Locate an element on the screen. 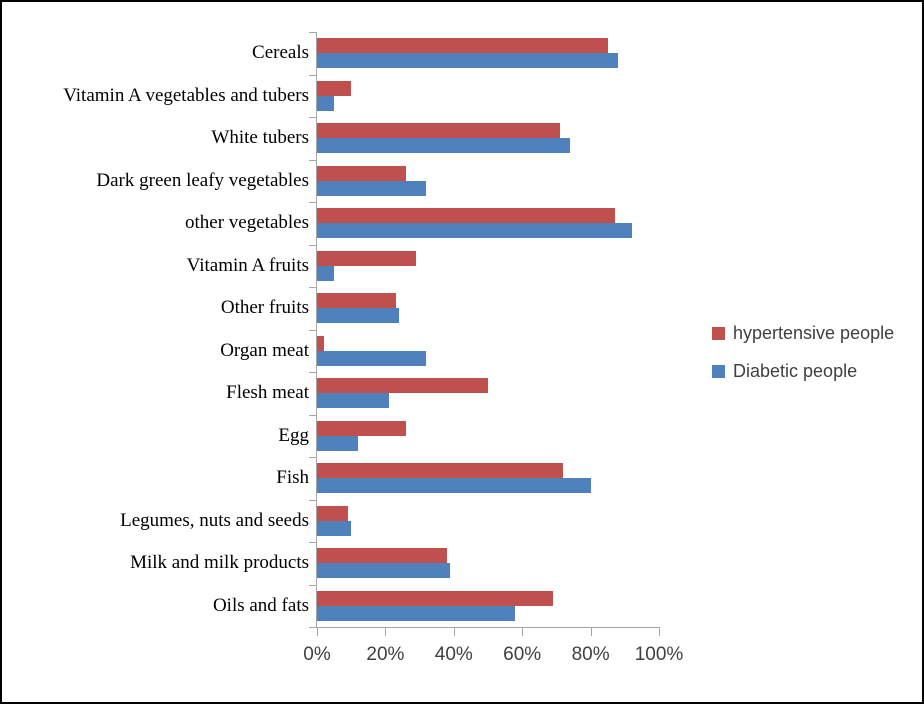 The width and height of the screenshot is (924, 704). x-axis-label: 100% is located at coordinates (659, 654).